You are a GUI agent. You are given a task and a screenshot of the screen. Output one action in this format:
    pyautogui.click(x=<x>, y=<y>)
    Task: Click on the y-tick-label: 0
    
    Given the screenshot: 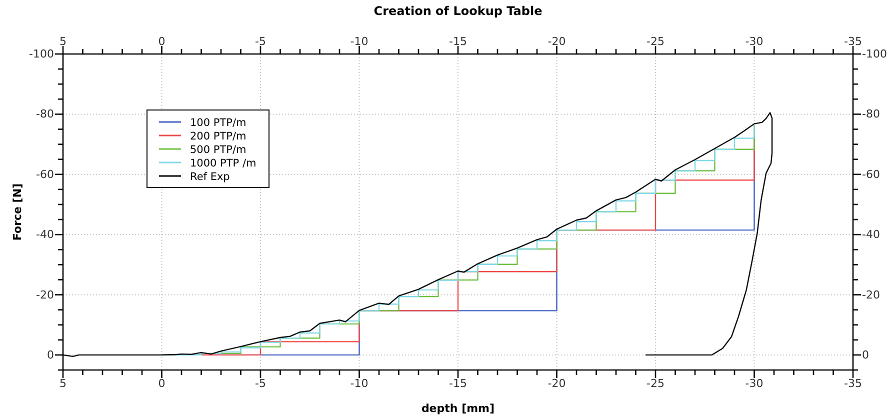 What is the action you would take?
    pyautogui.click(x=50, y=355)
    